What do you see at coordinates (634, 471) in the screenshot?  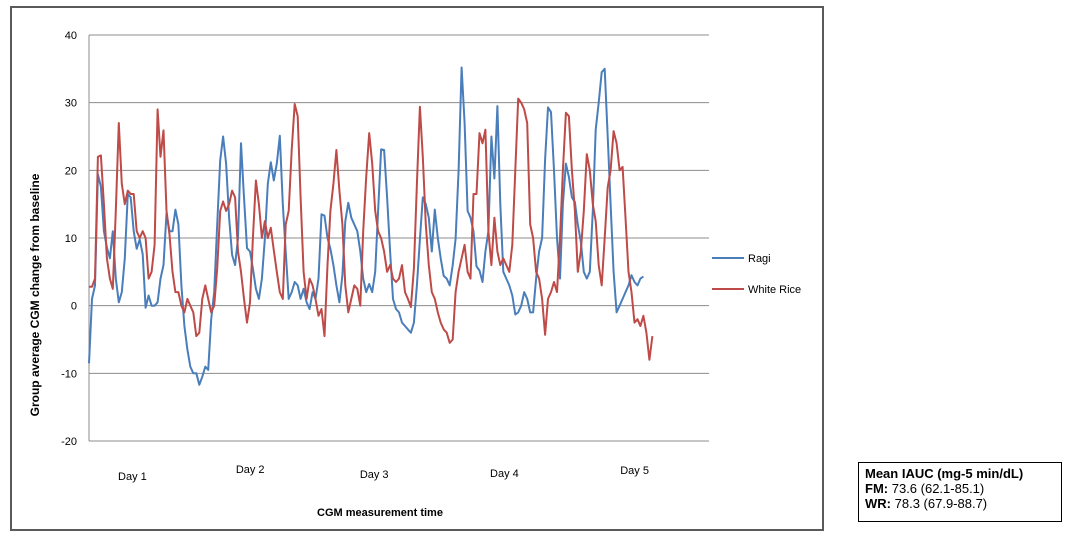 I see `day-label: Day 5` at bounding box center [634, 471].